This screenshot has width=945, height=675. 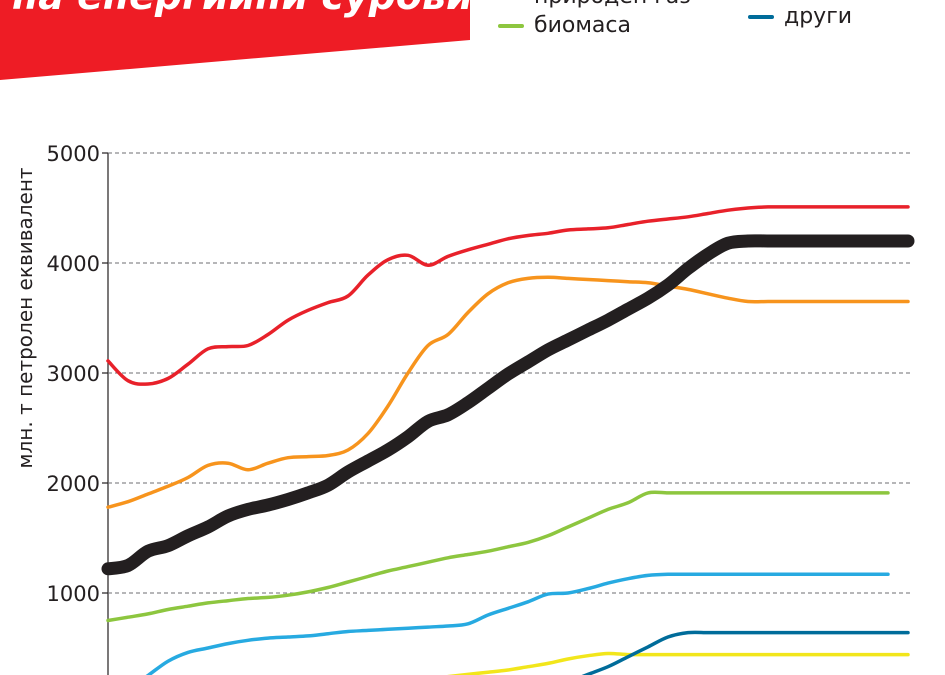 What do you see at coordinates (25, 318) in the screenshot?
I see `y-axis-label: млн. т петролен еквивалент` at bounding box center [25, 318].